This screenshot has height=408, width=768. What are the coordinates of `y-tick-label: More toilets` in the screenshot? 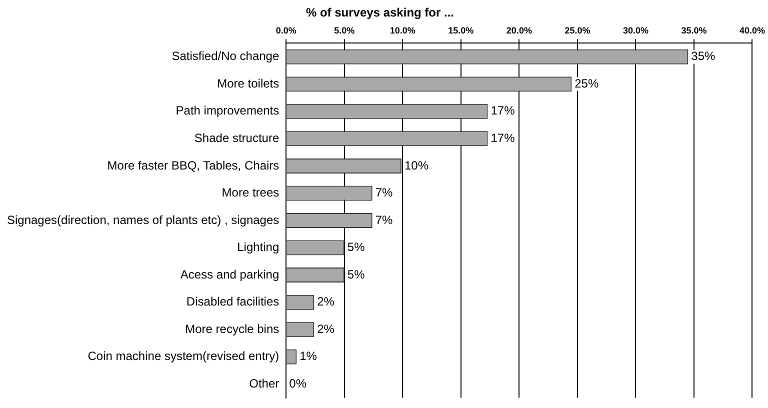 It's located at (248, 83).